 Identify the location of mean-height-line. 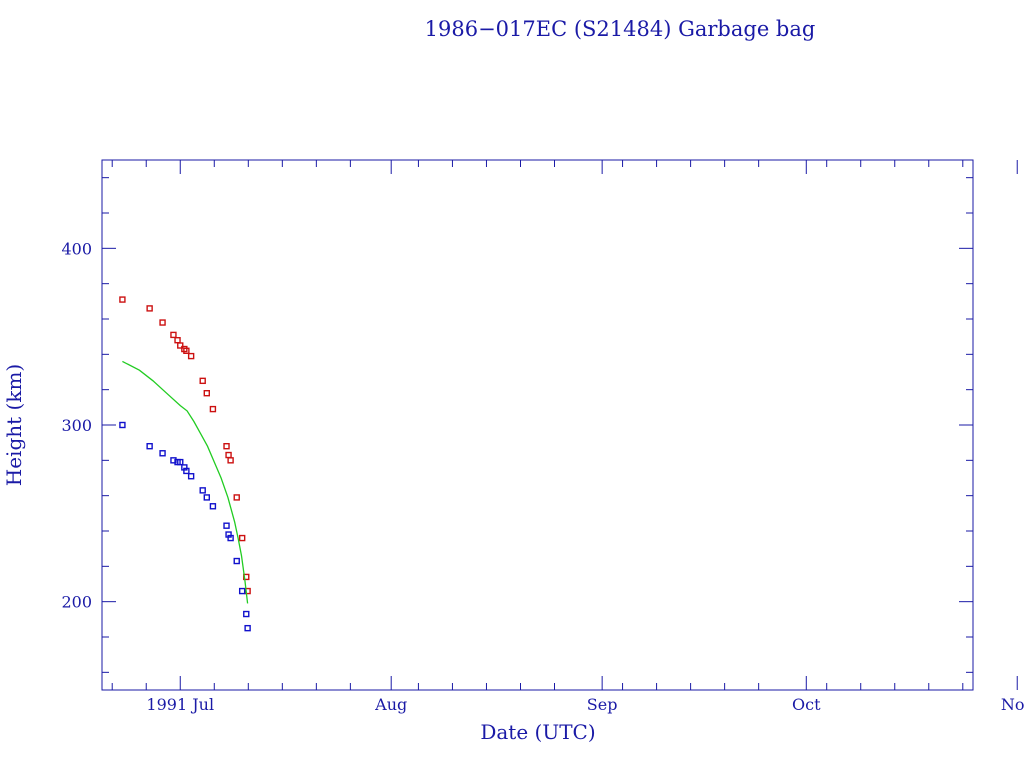
(185, 482).